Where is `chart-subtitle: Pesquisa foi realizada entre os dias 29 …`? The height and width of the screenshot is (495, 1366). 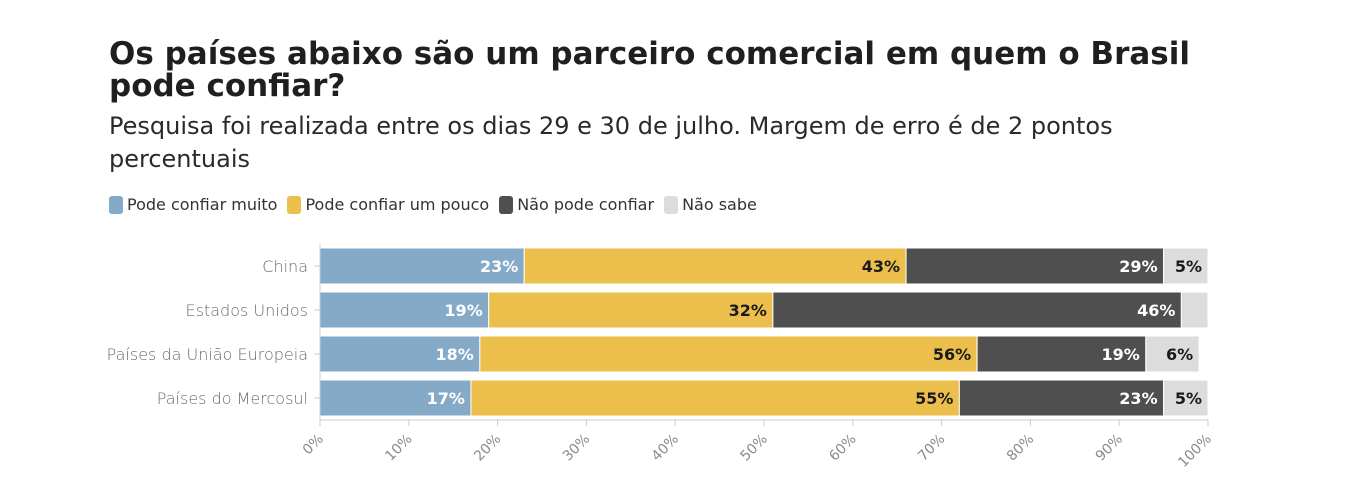
chart-subtitle: Pesquisa foi realizada entre os dias 29 … is located at coordinates (611, 142).